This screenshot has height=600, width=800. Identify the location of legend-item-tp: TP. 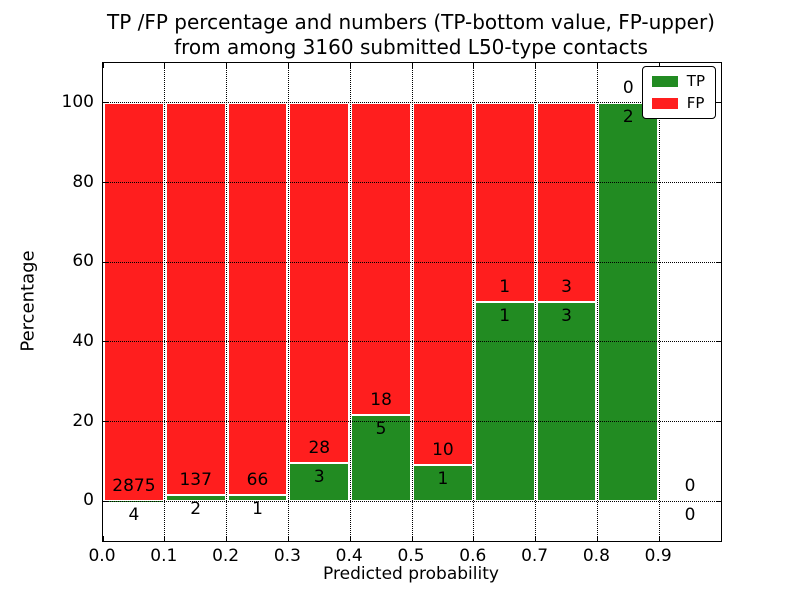
(678, 81).